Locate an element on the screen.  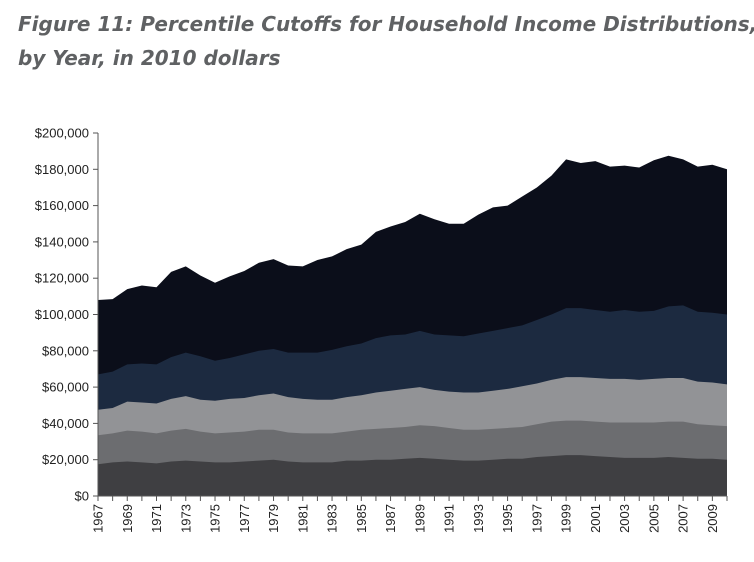
y-tick-label: $80,000 is located at coordinates (65, 350).